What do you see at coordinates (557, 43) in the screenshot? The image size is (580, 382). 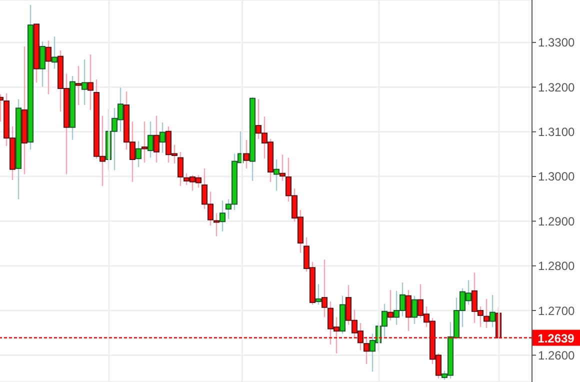 I see `y-tick-label: 1.3300` at bounding box center [557, 43].